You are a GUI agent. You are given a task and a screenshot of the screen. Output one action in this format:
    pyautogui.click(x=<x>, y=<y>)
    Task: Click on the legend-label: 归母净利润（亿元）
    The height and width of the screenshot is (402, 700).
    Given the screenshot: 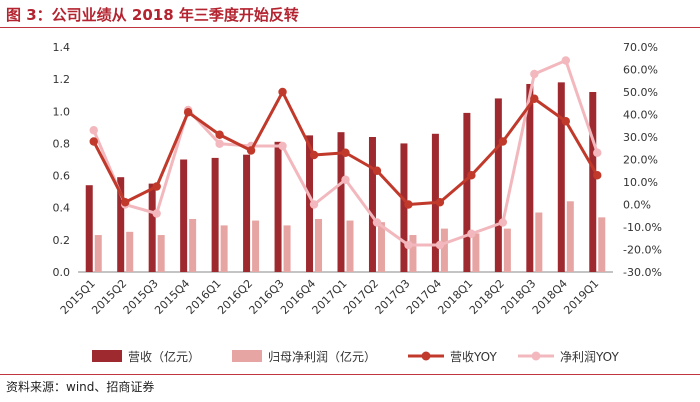 What is the action you would take?
    pyautogui.click(x=322, y=356)
    